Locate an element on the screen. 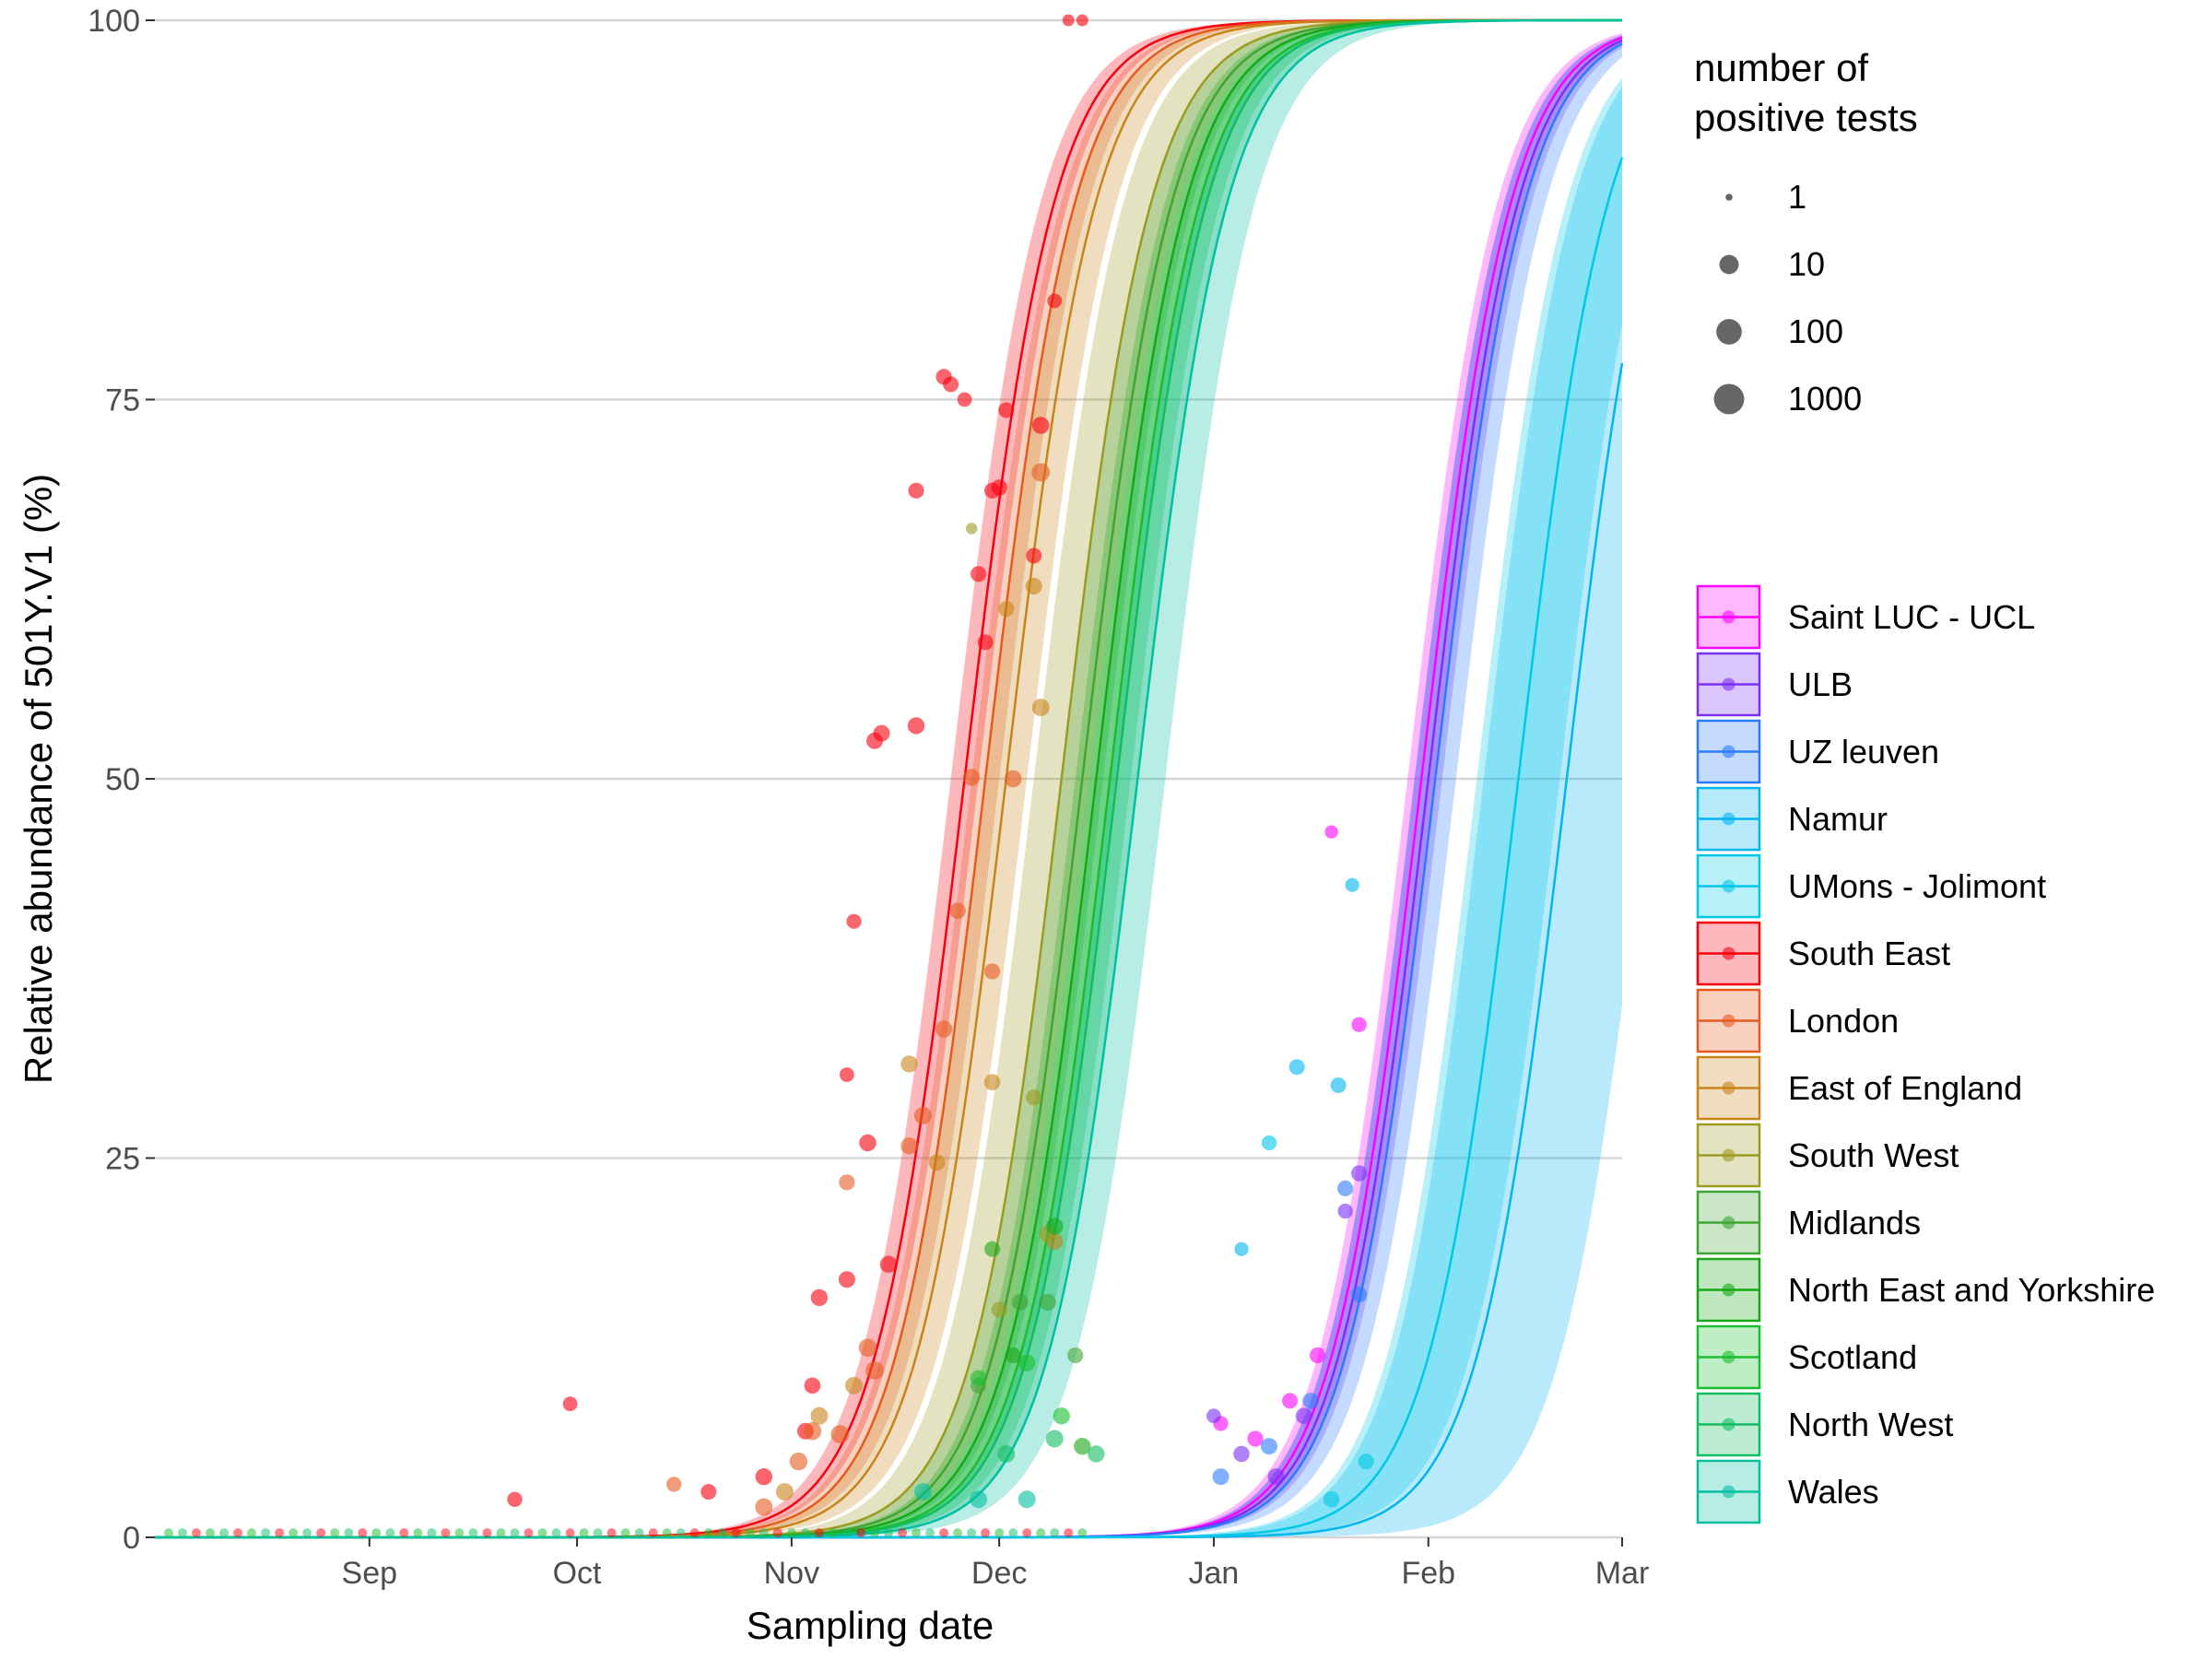 The image size is (2212, 1659). size-legend-label: 100 is located at coordinates (1815, 331).